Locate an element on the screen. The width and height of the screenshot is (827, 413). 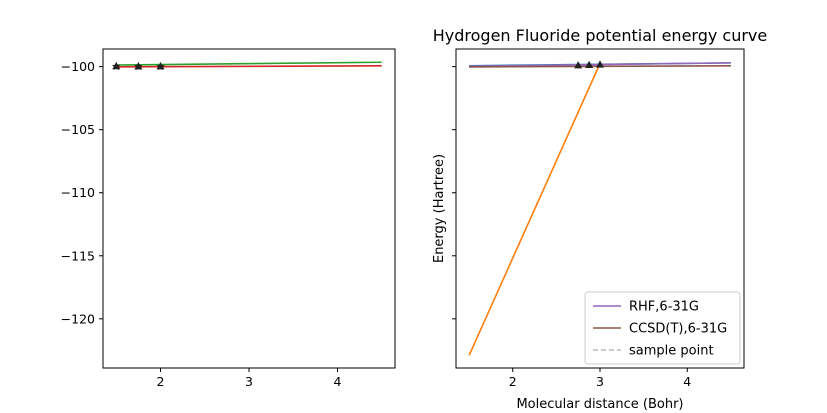
x-axis-label: Molecular distance (Bohr) is located at coordinates (599, 404).